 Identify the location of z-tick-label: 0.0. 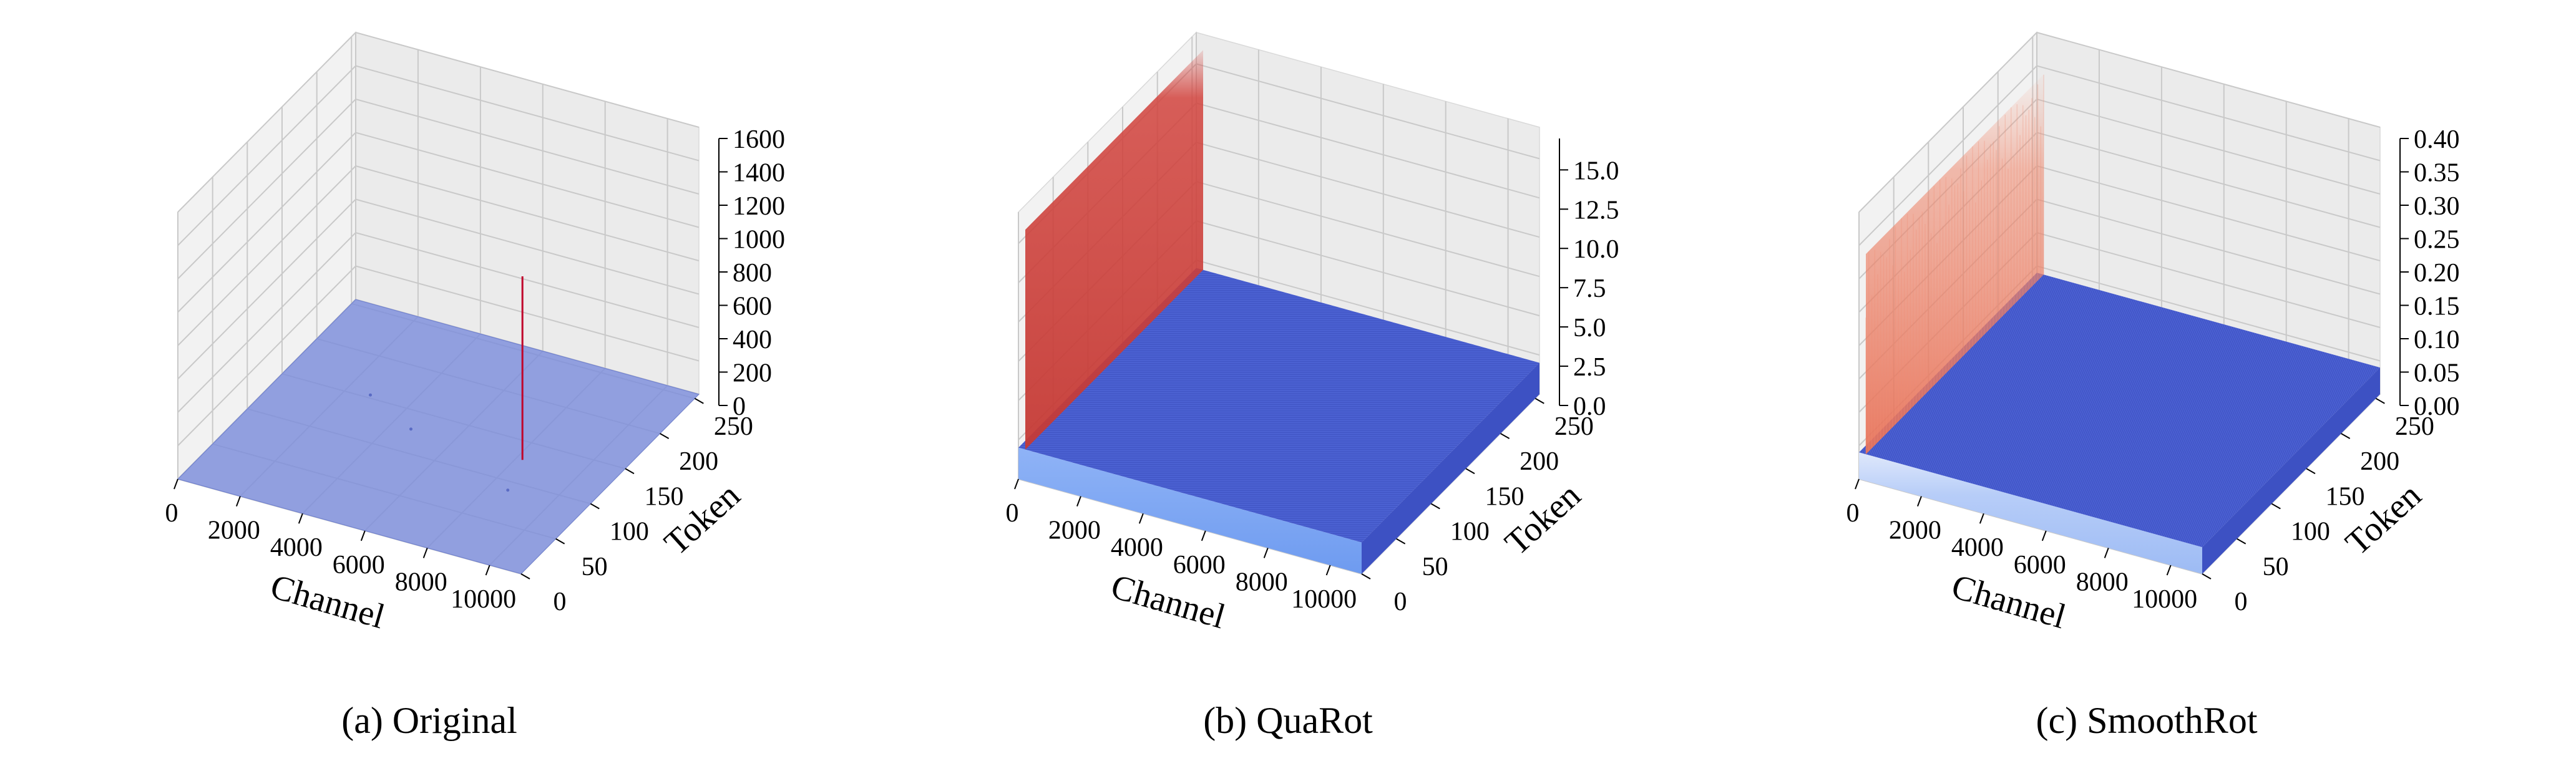
(1589, 407).